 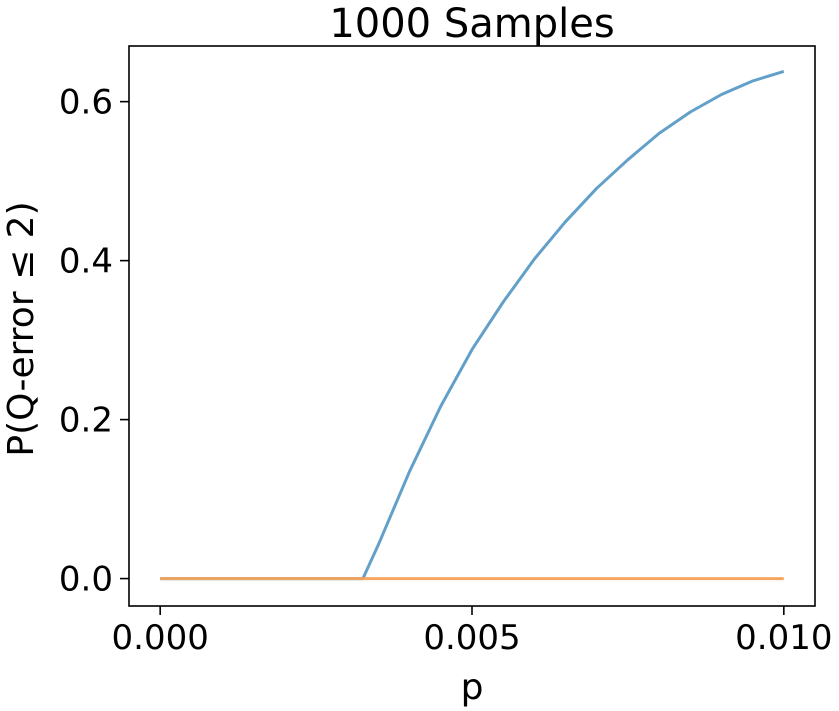 What do you see at coordinates (21, 328) in the screenshot?
I see `y-axis-label: P(Q-error ≤ 2)` at bounding box center [21, 328].